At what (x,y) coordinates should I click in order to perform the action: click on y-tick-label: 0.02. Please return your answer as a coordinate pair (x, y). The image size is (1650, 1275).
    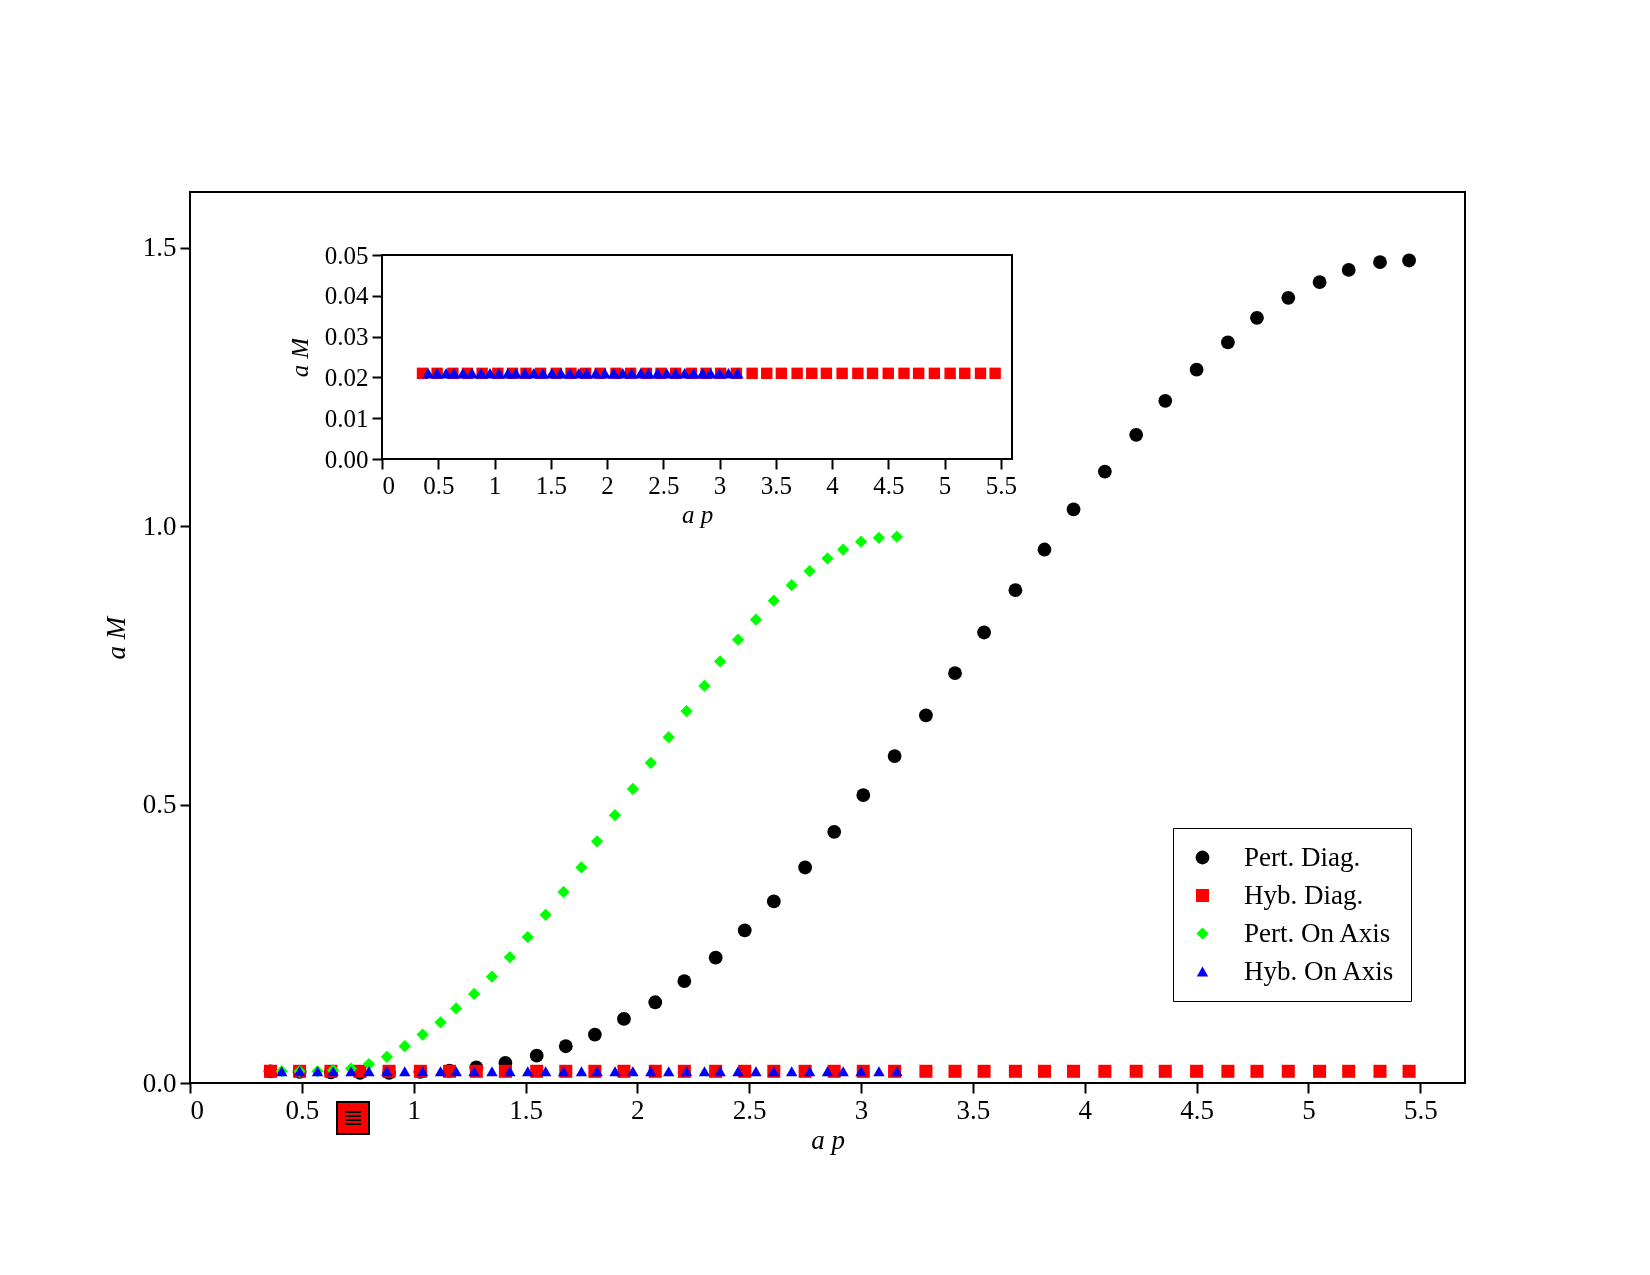
    Looking at the image, I should click on (346, 377).